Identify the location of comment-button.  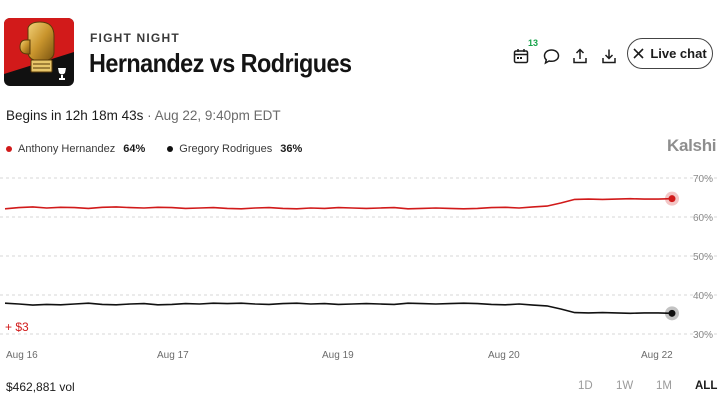
(551, 56).